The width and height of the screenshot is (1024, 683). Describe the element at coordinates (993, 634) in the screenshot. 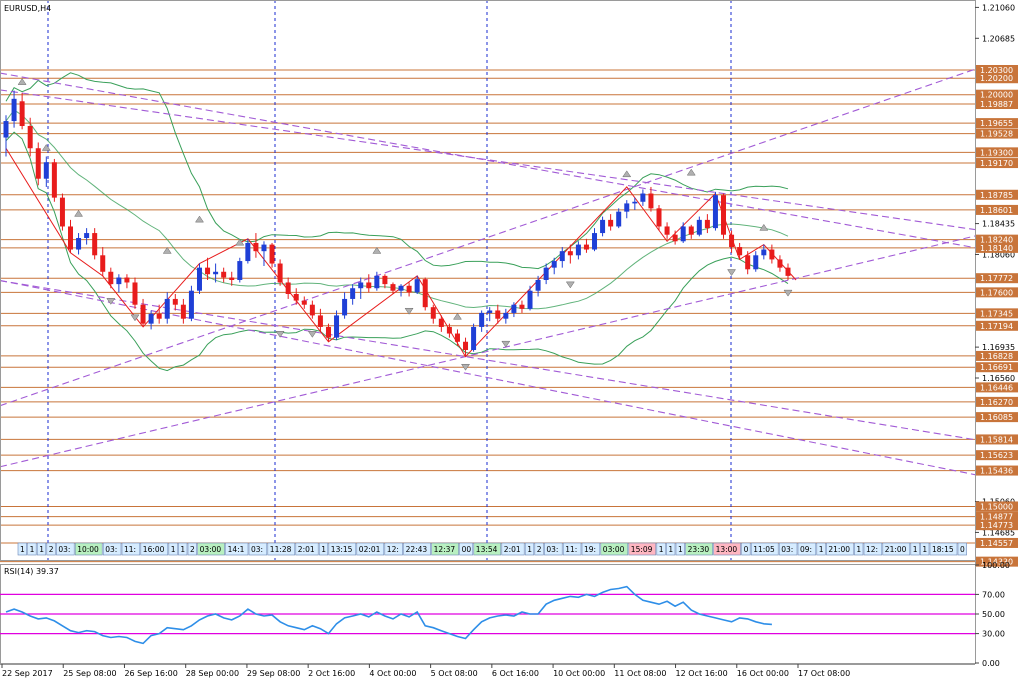

I see `rsi-tick-label: 30.00` at that location.